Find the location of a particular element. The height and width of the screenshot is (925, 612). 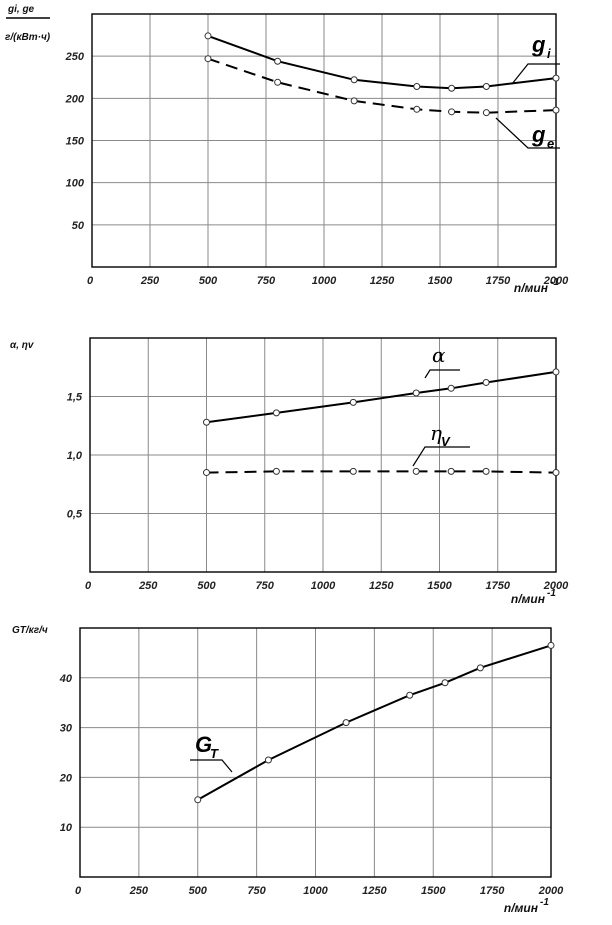

series-label-name: α is located at coordinates (439, 355).